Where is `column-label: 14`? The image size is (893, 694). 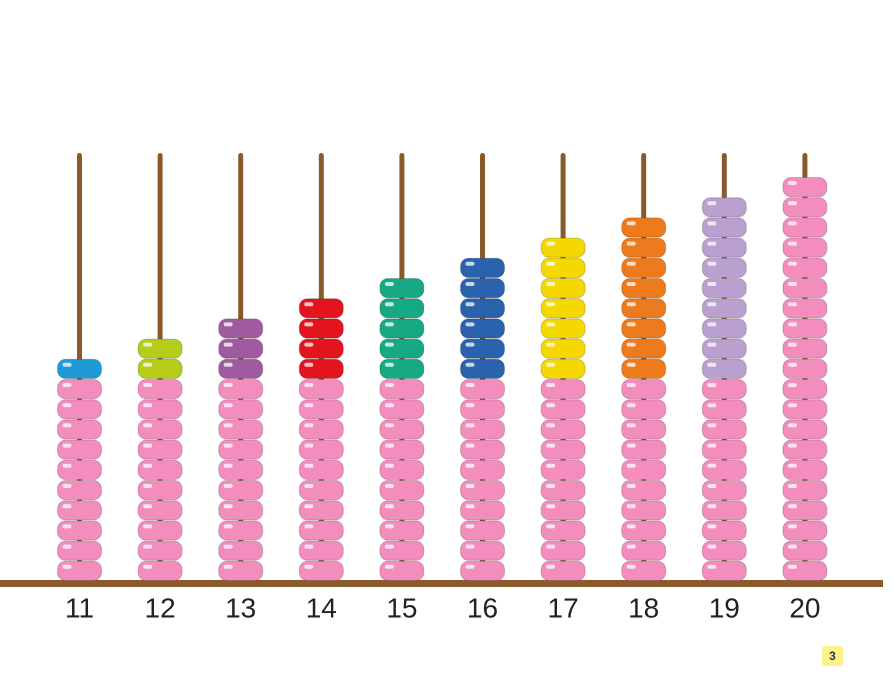
column-label: 14 is located at coordinates (321, 607).